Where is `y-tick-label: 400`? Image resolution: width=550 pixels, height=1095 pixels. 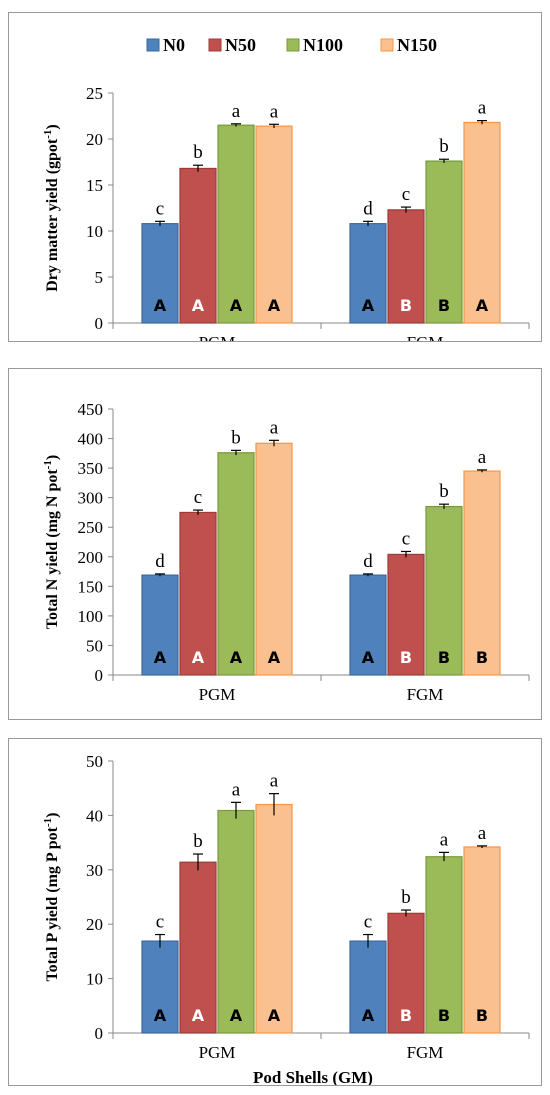 y-tick-label: 400 is located at coordinates (91, 439).